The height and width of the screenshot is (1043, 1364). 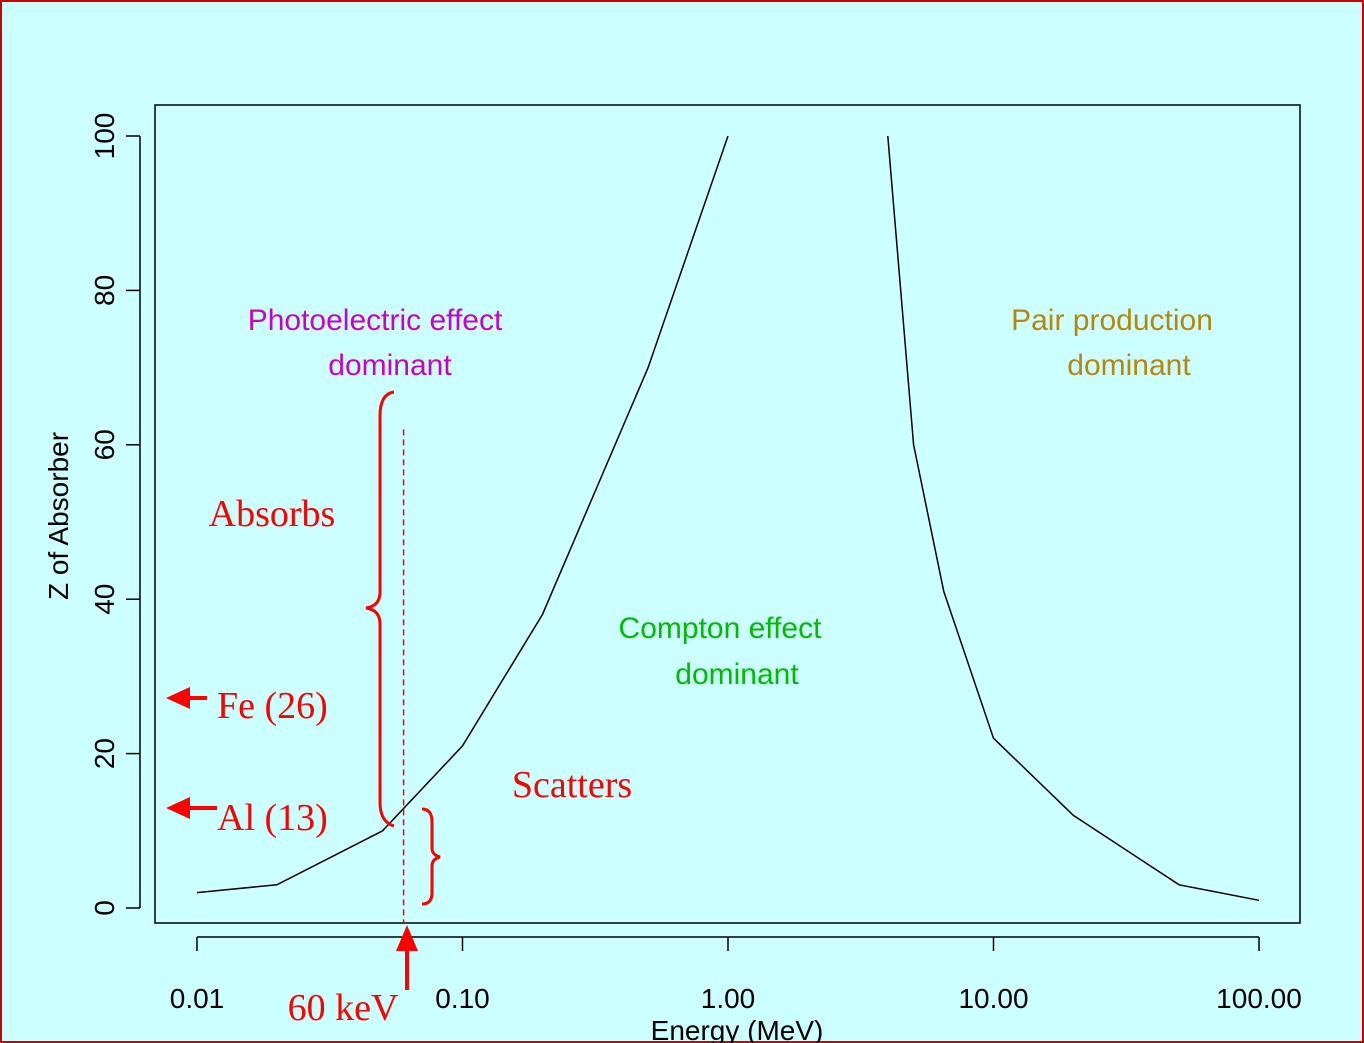 I want to click on photoelectric-label-line1: Photoelectric effect, so click(x=375, y=320).